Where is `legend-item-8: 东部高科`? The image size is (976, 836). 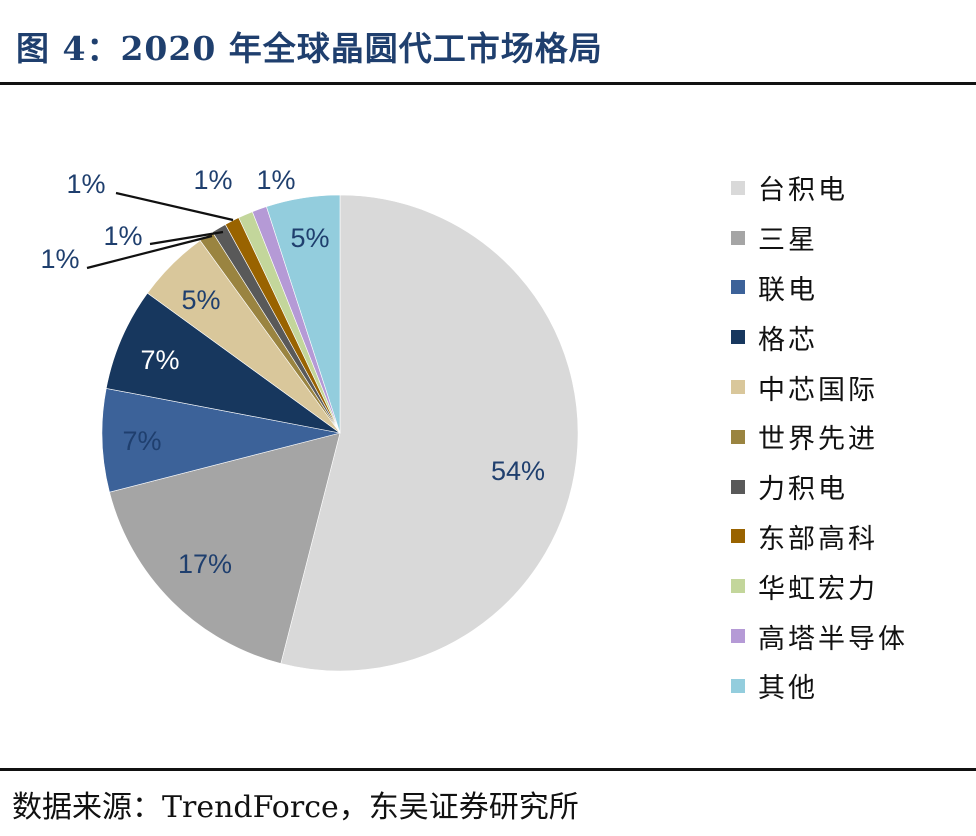
legend-item-8: 东部高科 is located at coordinates (819, 537).